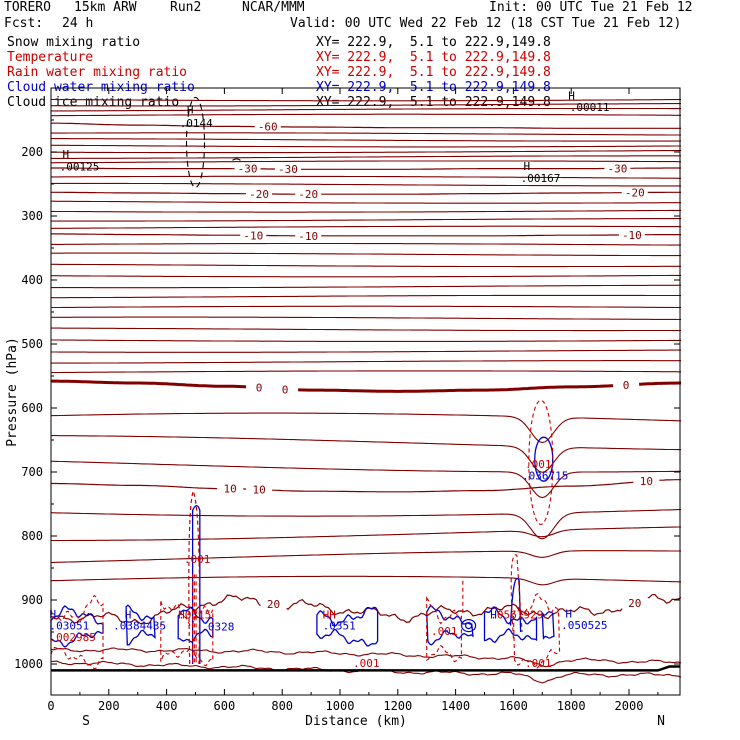 This screenshot has height=740, width=740. What do you see at coordinates (196, 123) in the screenshot?
I see `cloud-ice-max-label: .0144` at bounding box center [196, 123].